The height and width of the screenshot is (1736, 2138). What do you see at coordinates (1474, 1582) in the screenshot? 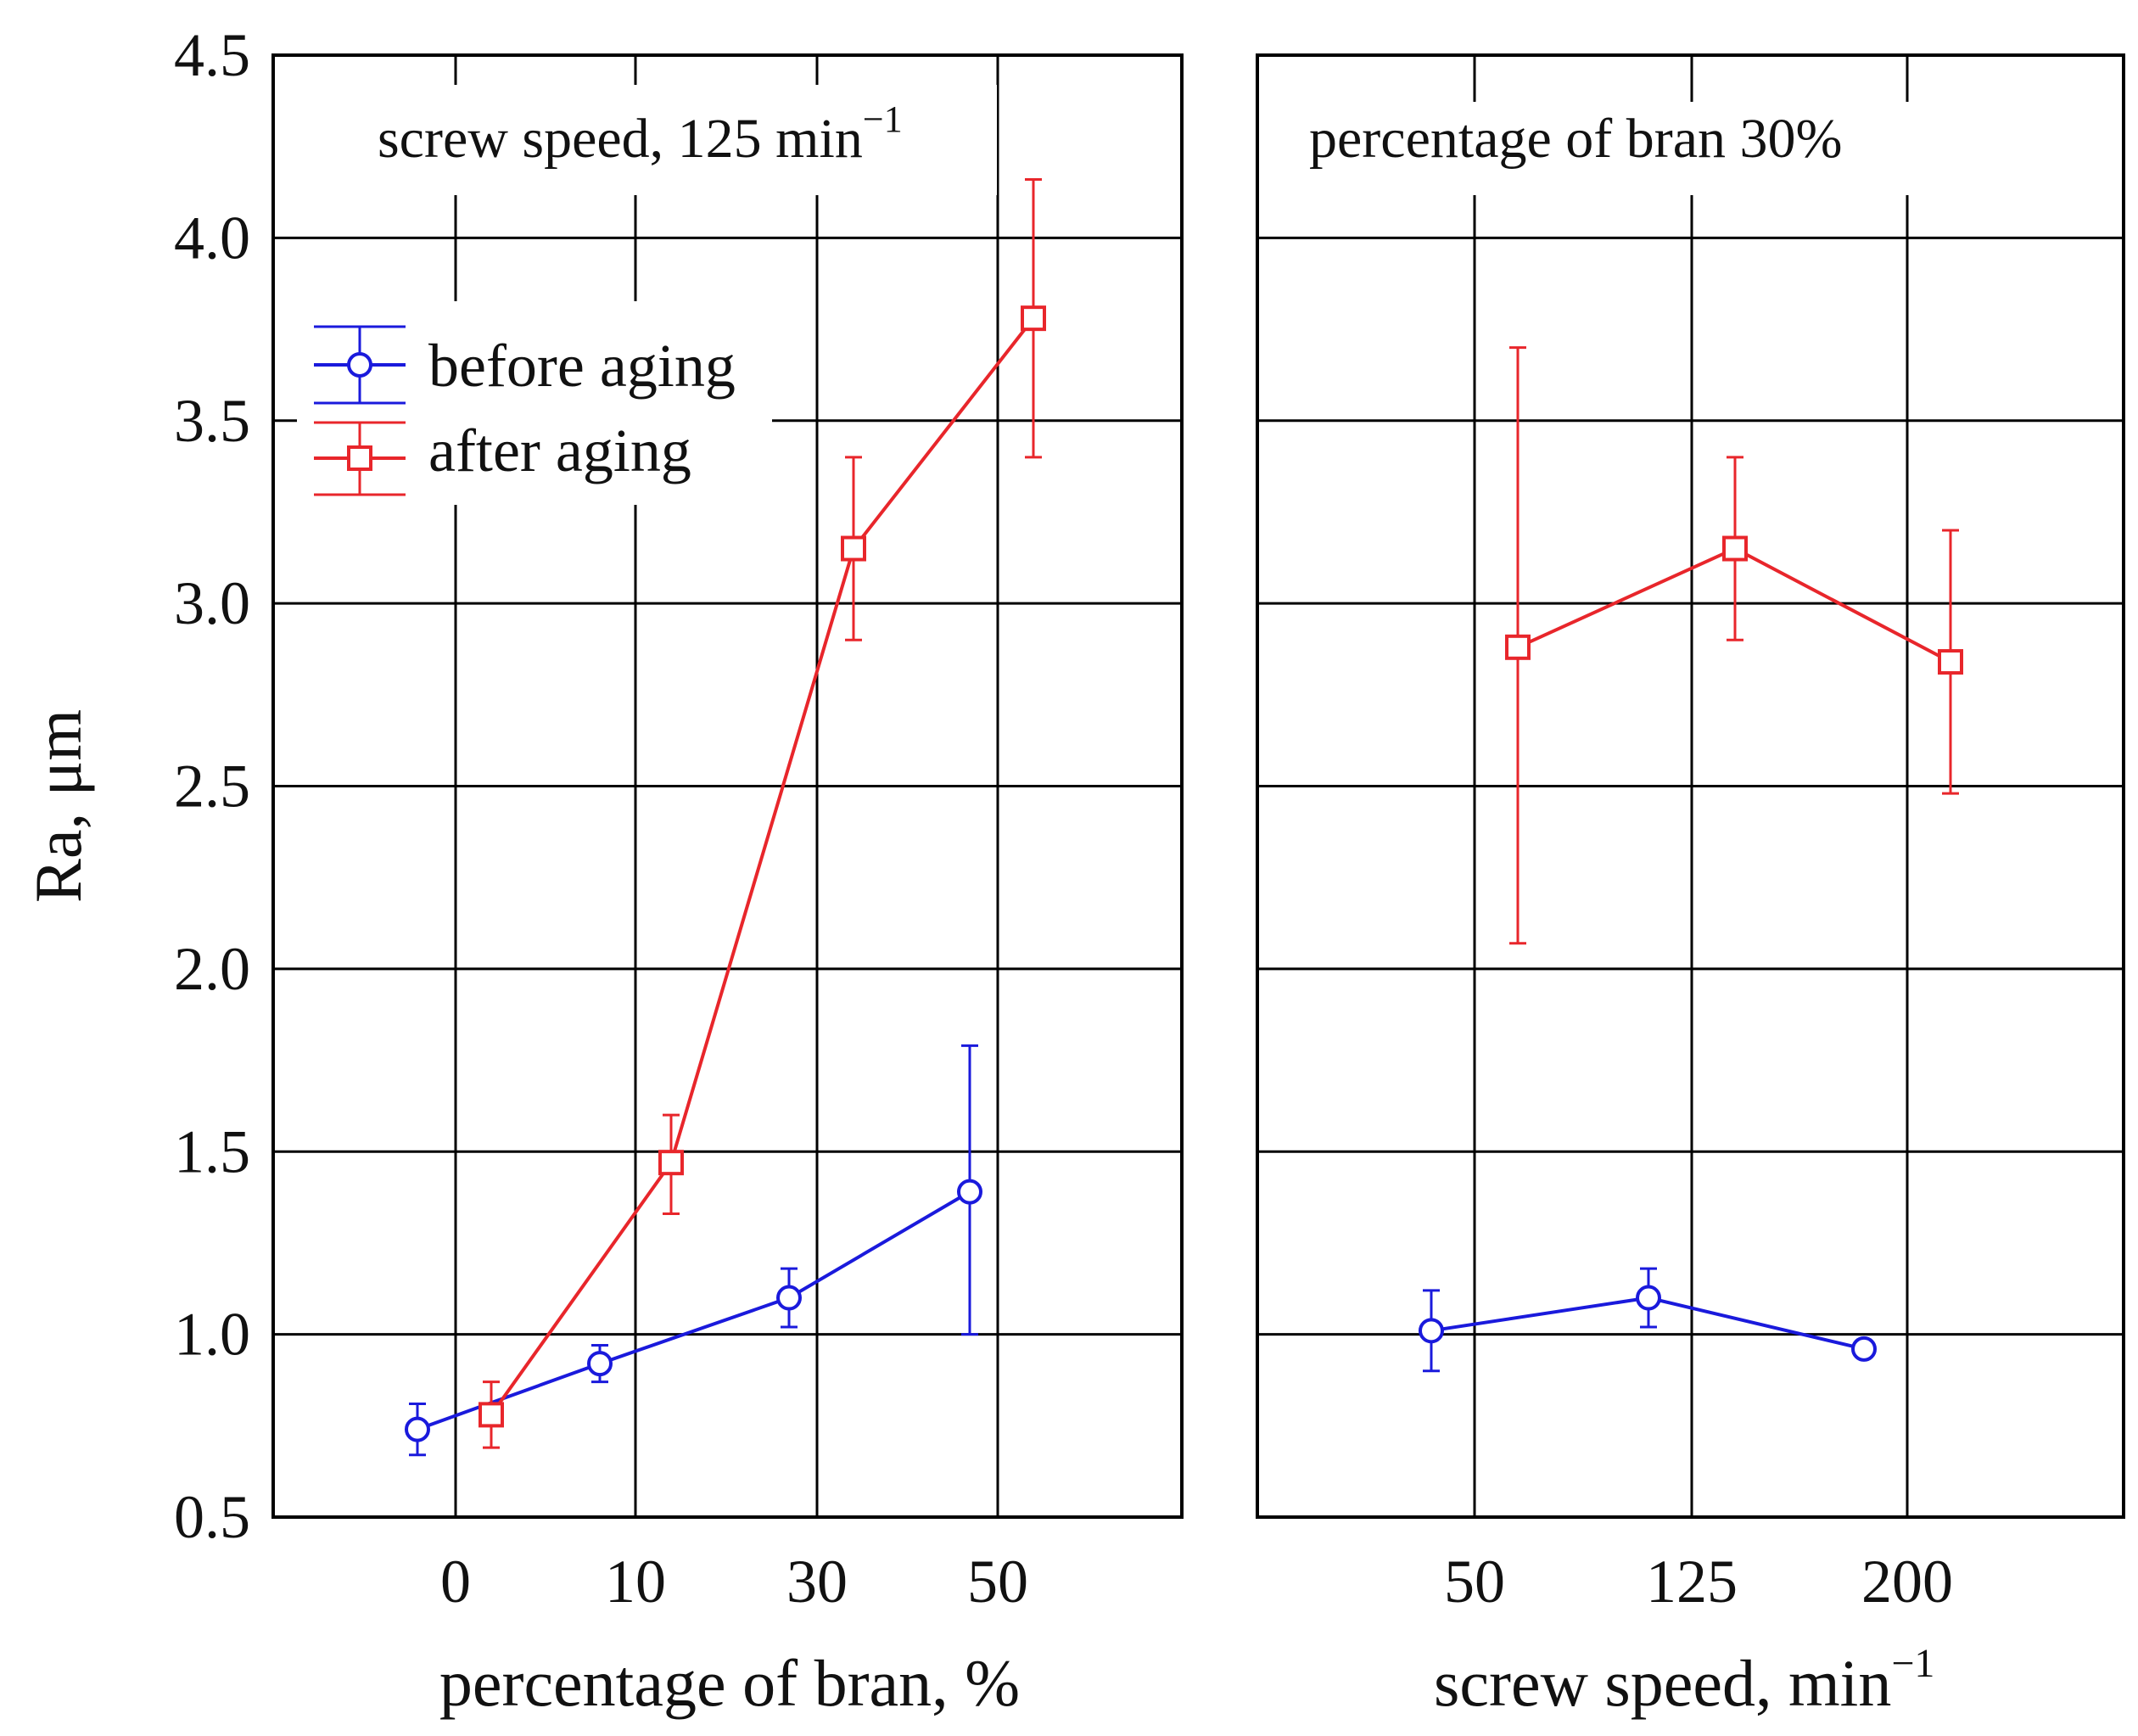
I see `panel2-x-tick-label: 50` at bounding box center [1474, 1582].